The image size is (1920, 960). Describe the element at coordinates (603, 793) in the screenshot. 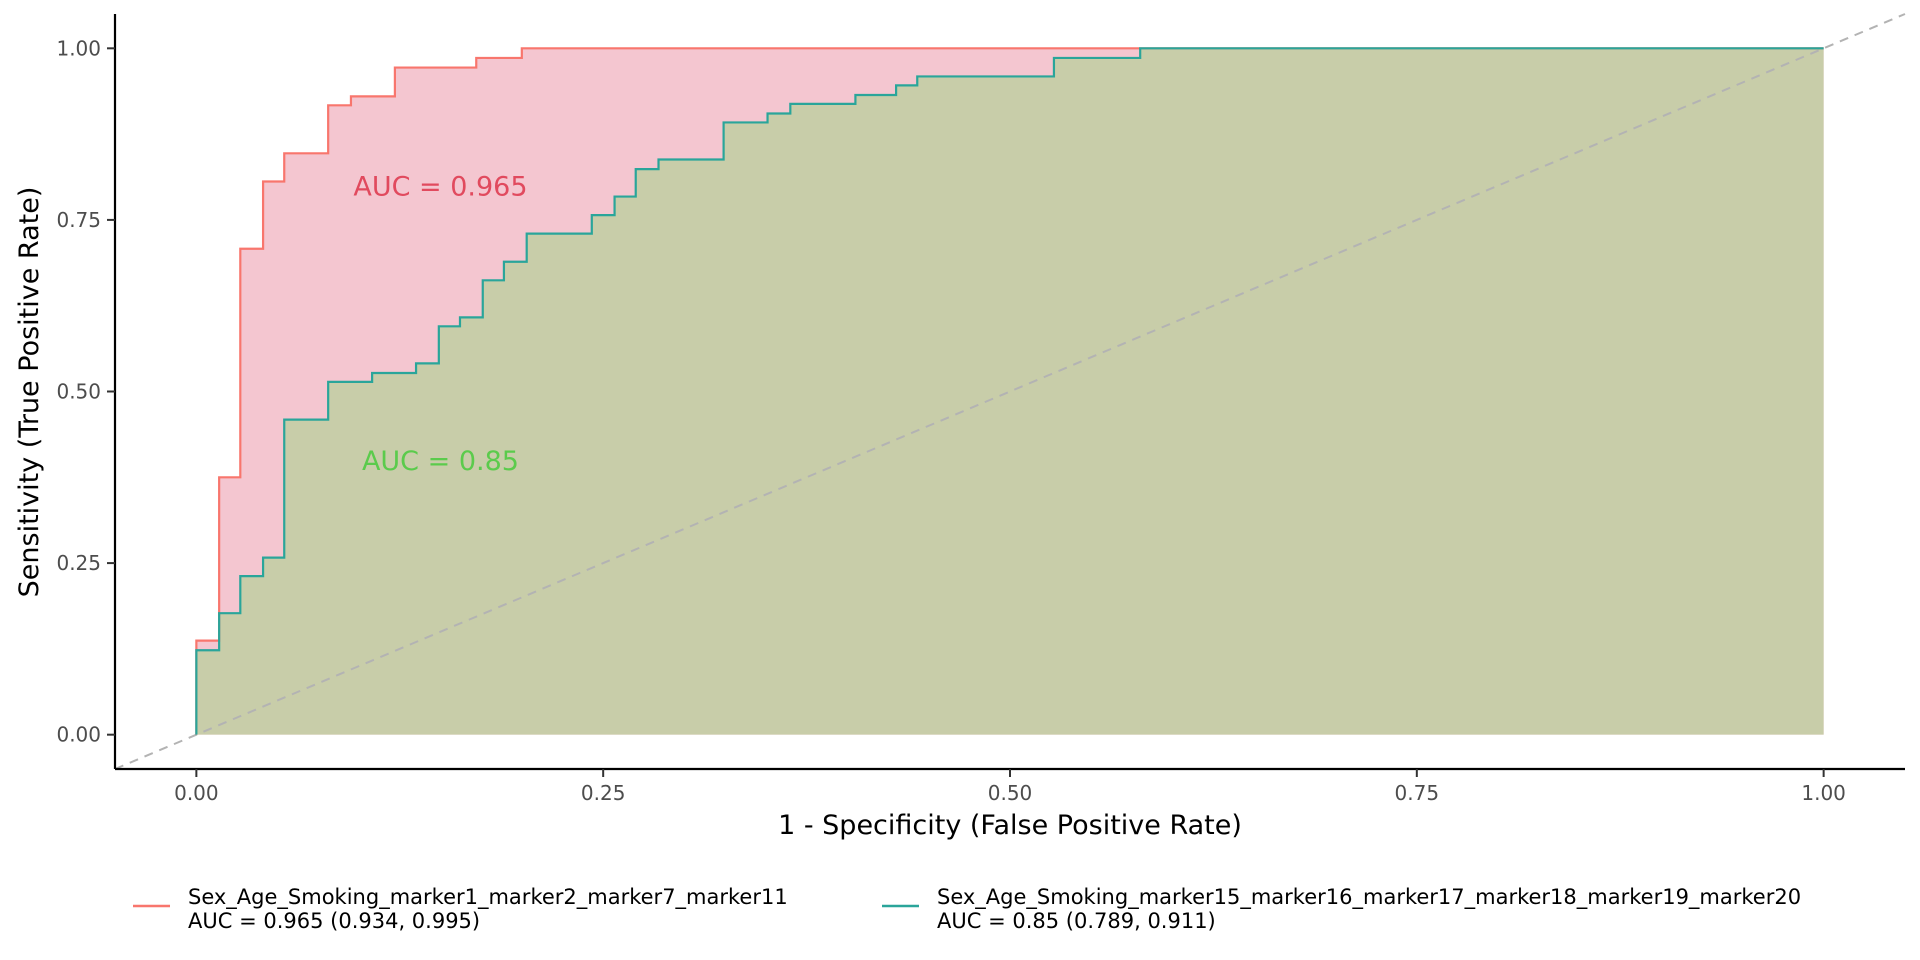

I see `x-tick-label: 0.25` at that location.